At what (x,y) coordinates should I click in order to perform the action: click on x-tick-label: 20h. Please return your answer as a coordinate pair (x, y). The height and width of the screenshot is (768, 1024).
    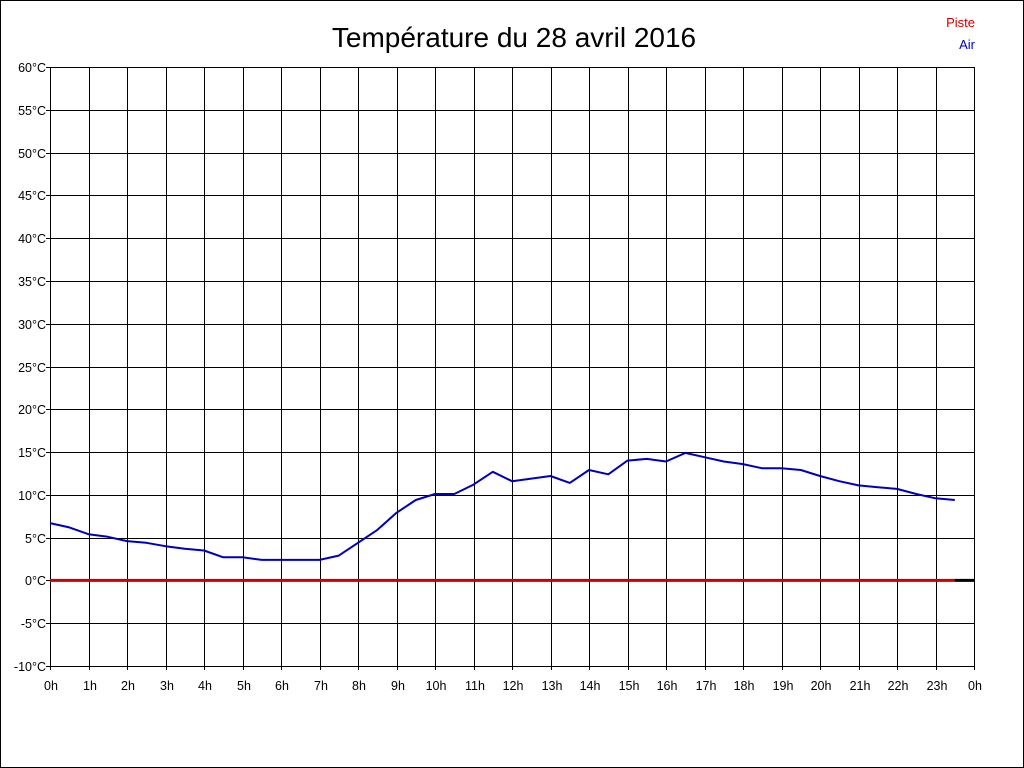
    Looking at the image, I should click on (821, 686).